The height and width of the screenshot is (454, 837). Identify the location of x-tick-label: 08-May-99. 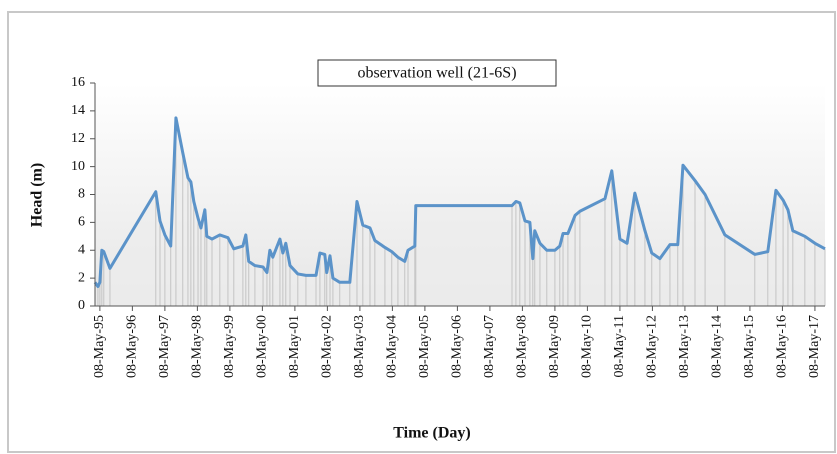
(229, 346).